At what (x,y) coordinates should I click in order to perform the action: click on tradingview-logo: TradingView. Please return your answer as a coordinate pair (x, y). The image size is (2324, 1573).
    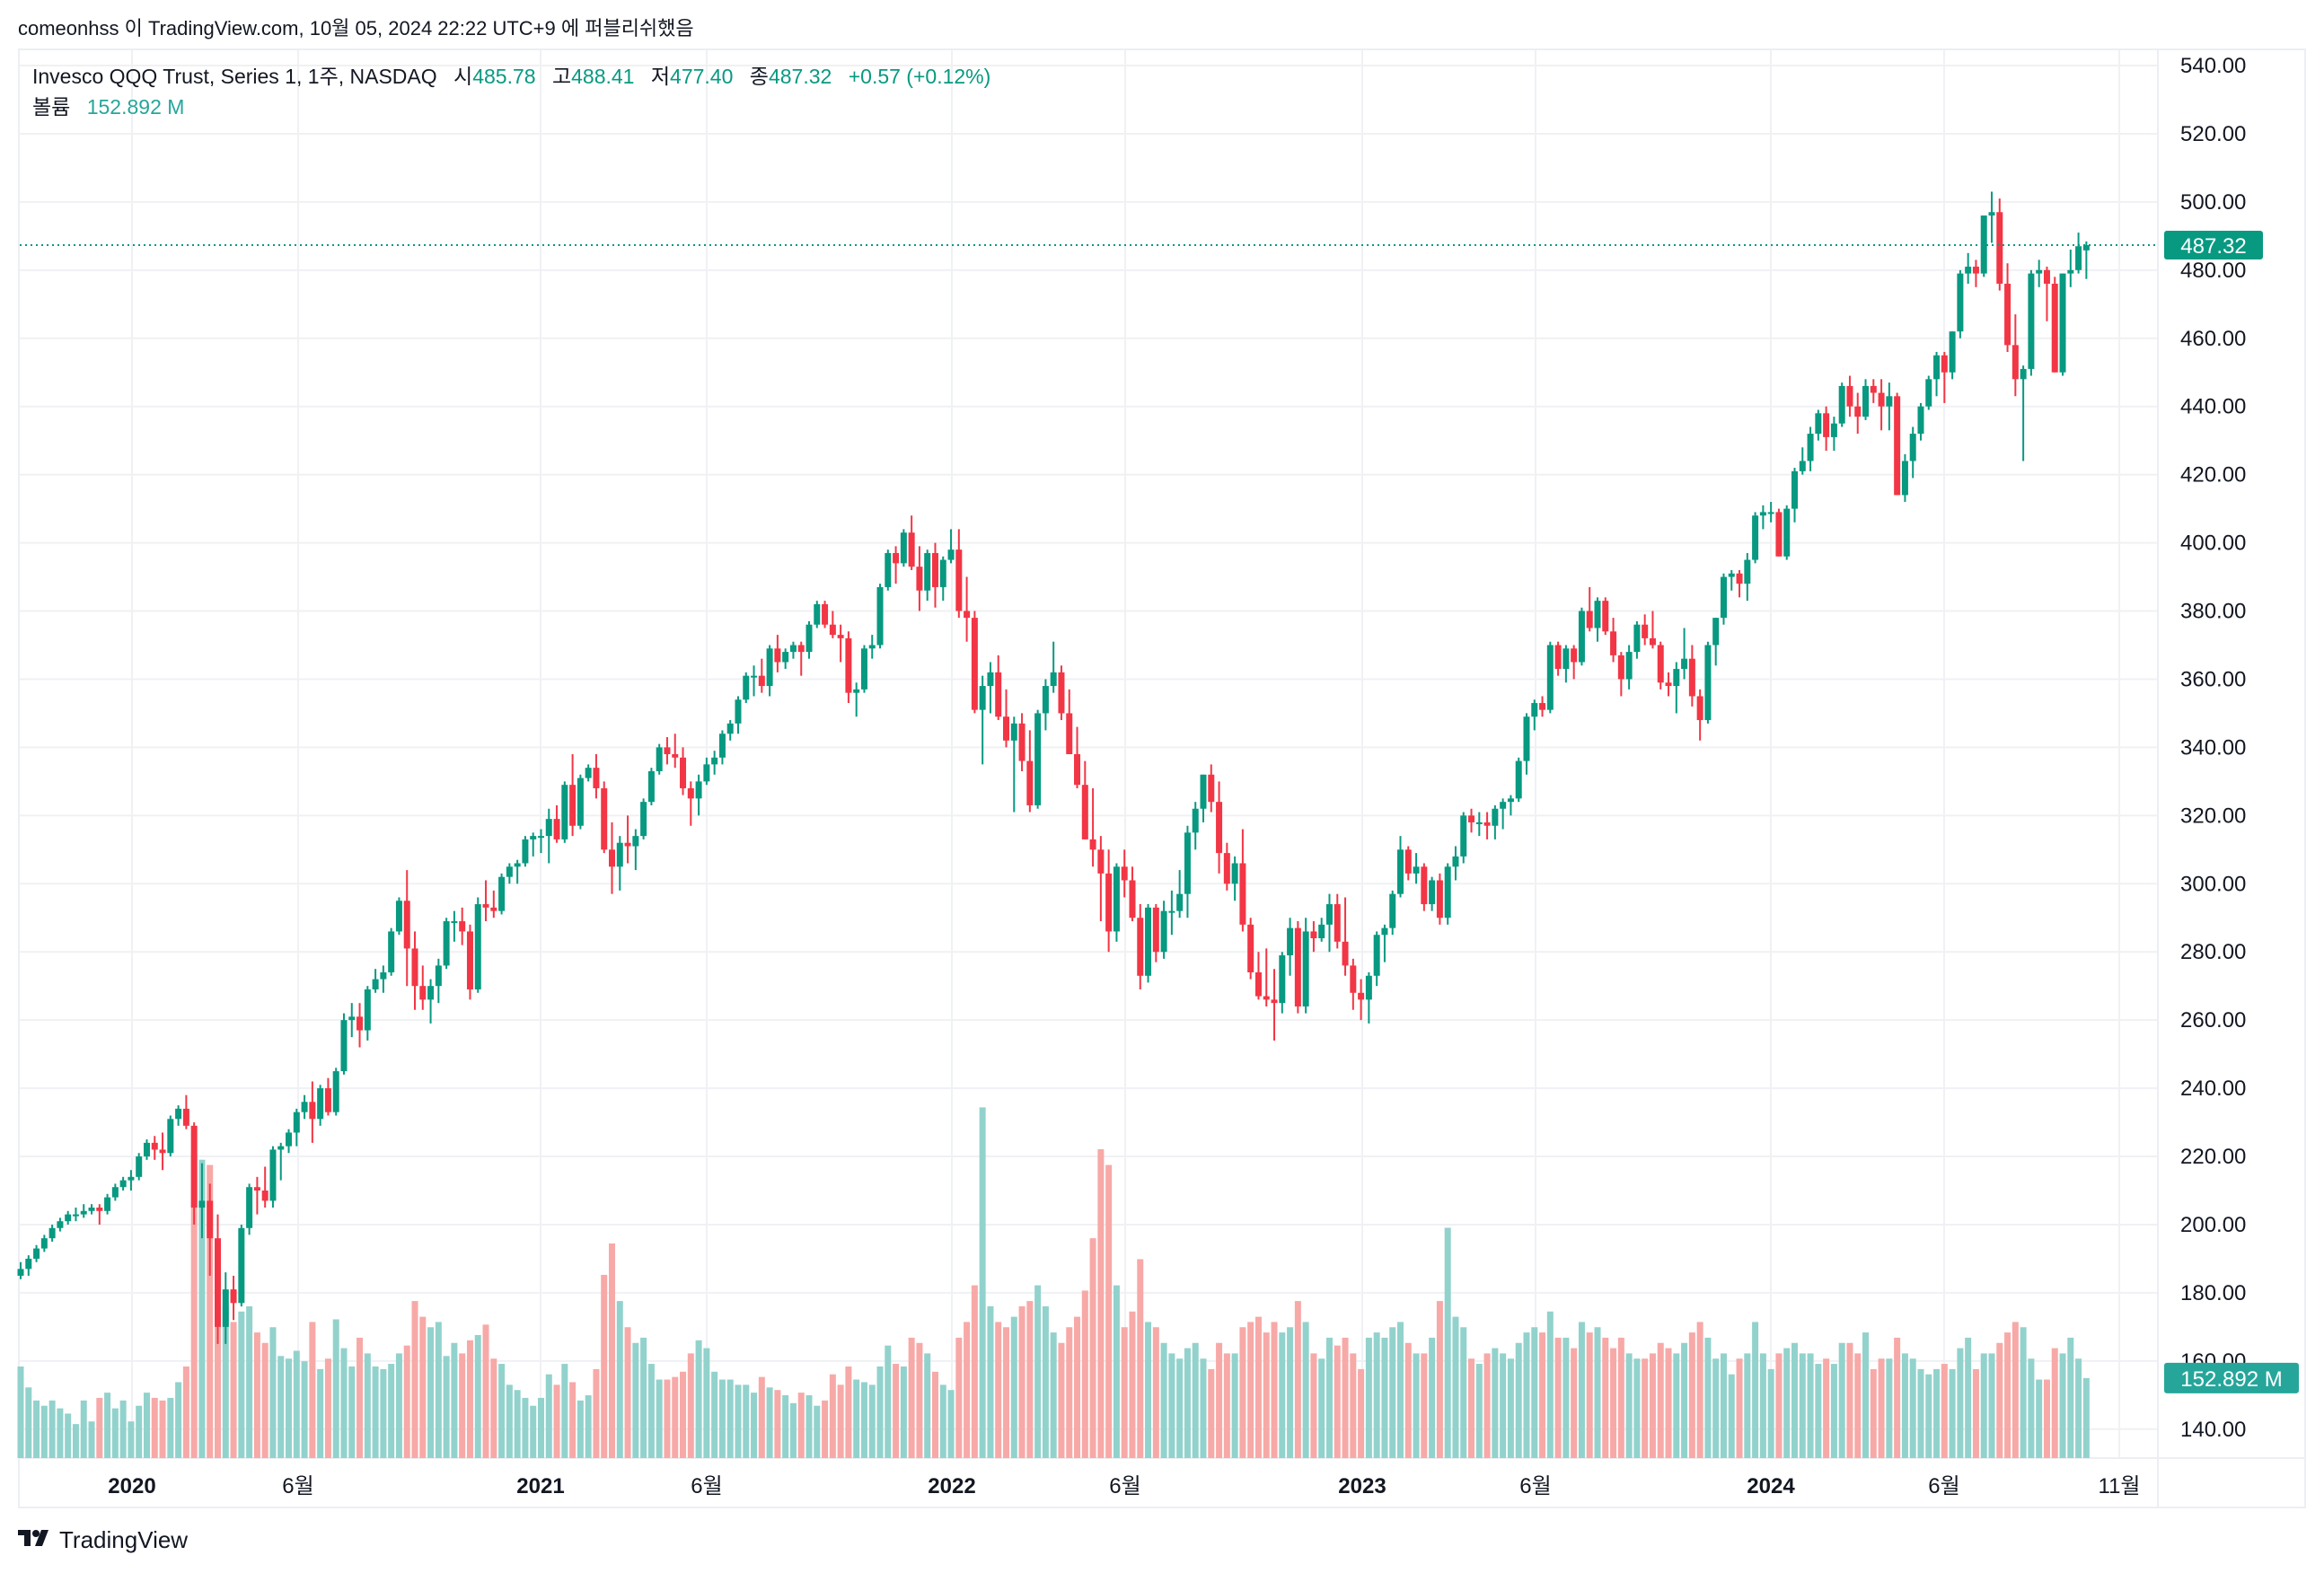
    Looking at the image, I should click on (103, 1540).